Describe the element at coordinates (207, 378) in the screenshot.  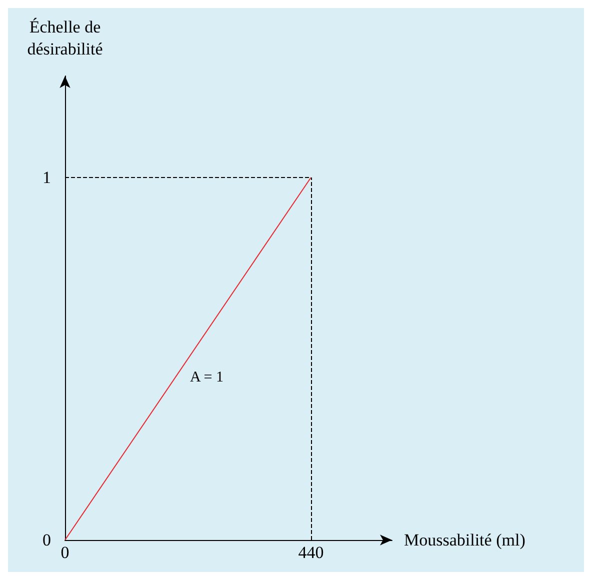
I see `annotation: A = 1` at that location.